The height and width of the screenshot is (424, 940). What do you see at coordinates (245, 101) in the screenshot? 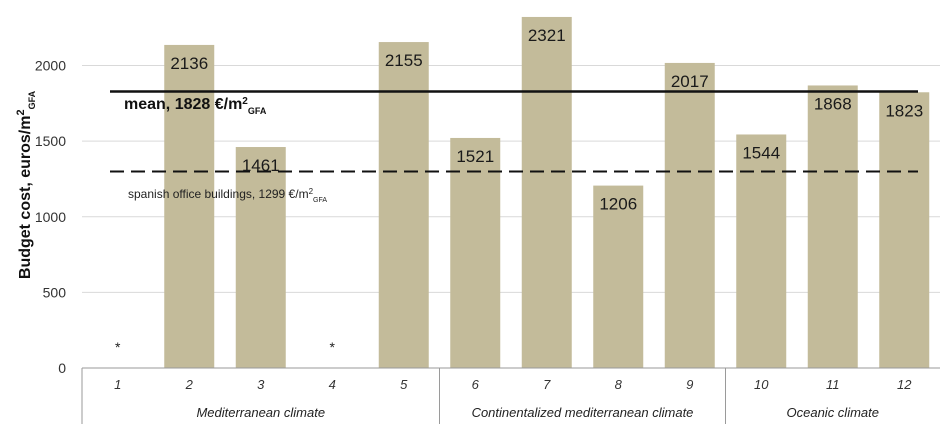
I see `mean-line-label-sup: 2` at bounding box center [245, 101].